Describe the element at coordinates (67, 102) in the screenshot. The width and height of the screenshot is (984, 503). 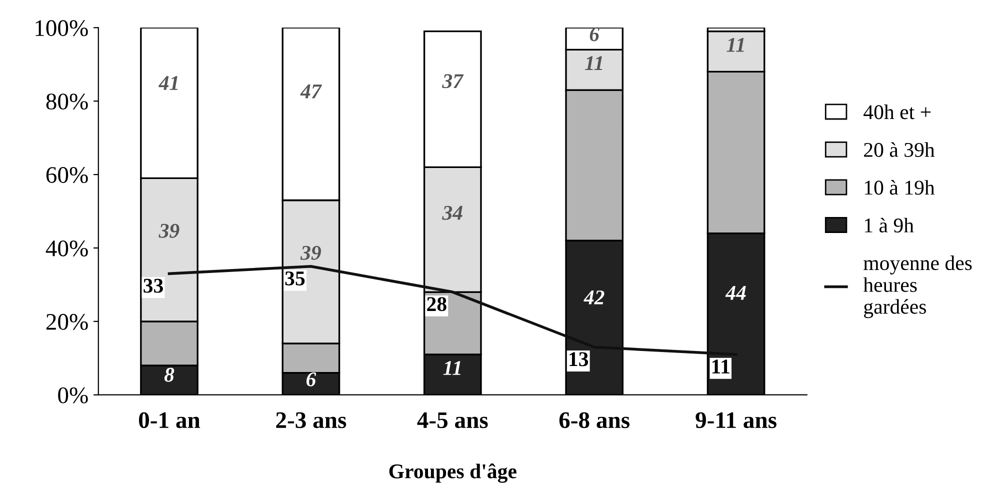
I see `y-tick-label: 80%` at that location.